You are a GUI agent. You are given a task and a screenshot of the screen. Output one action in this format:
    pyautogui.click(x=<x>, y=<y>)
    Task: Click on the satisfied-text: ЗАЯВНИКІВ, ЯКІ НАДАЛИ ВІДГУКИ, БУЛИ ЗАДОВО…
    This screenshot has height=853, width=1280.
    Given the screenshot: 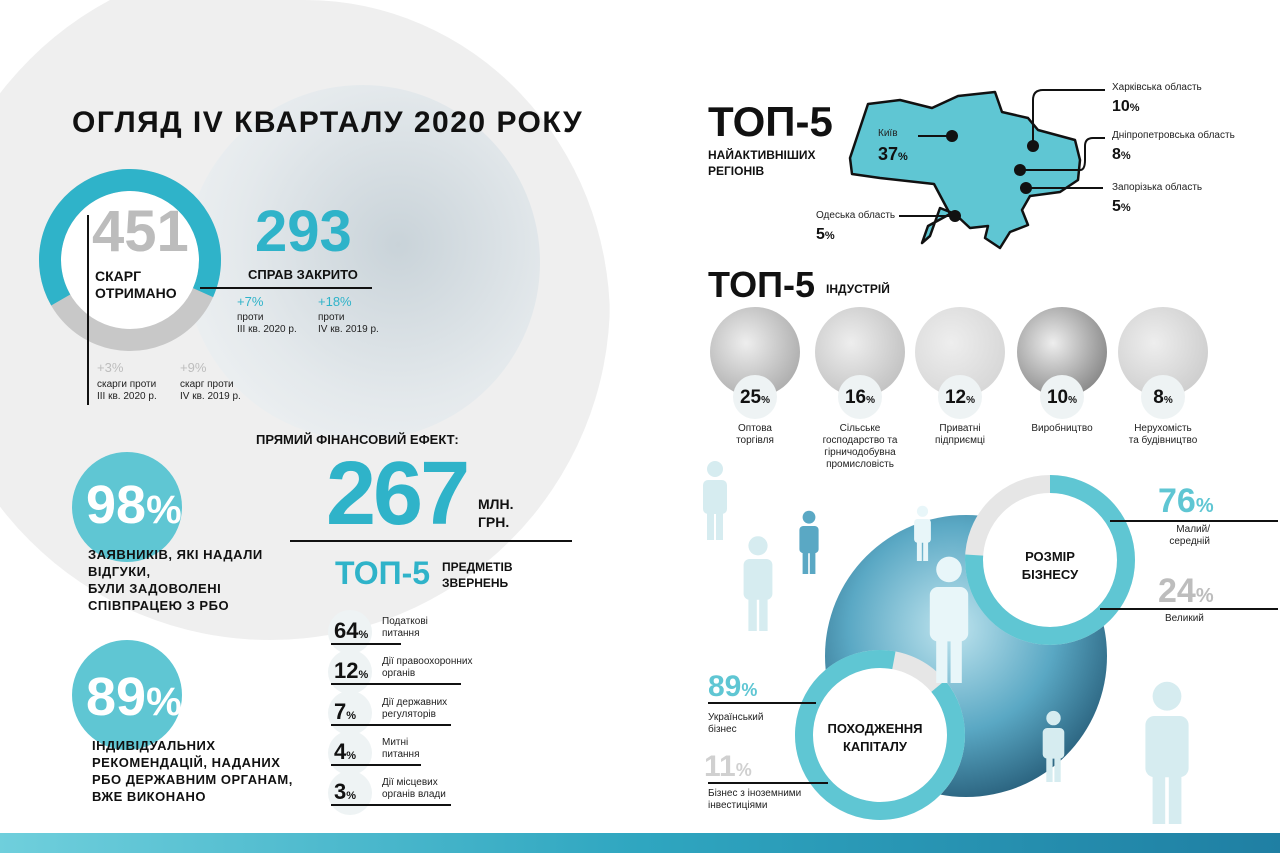 What is the action you would take?
    pyautogui.click(x=175, y=580)
    